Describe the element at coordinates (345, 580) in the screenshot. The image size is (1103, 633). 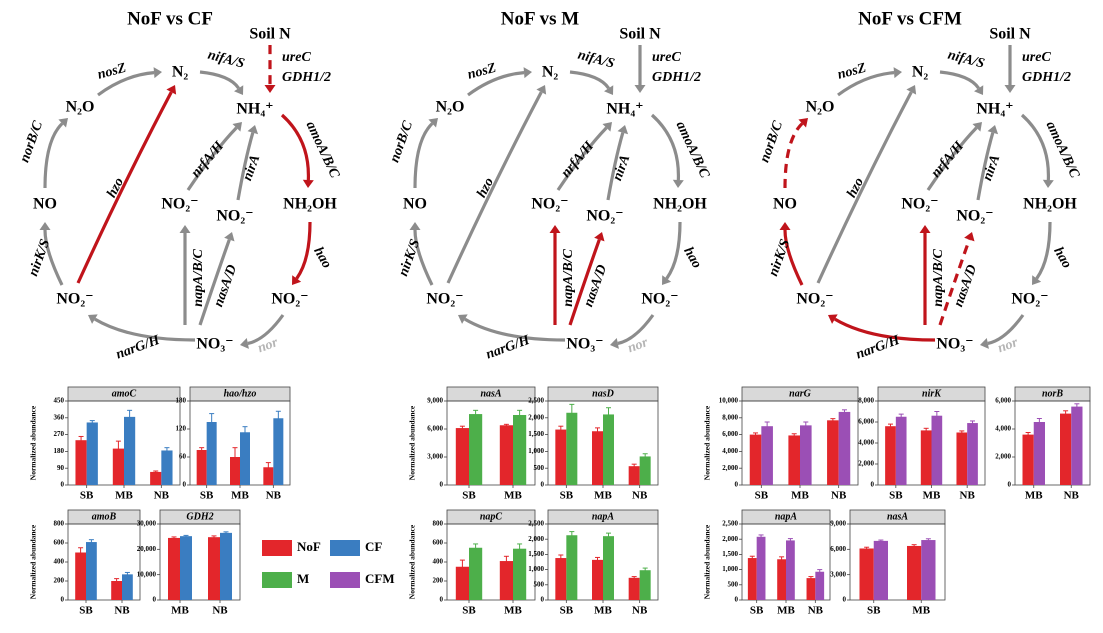
I see `legend-swatch` at that location.